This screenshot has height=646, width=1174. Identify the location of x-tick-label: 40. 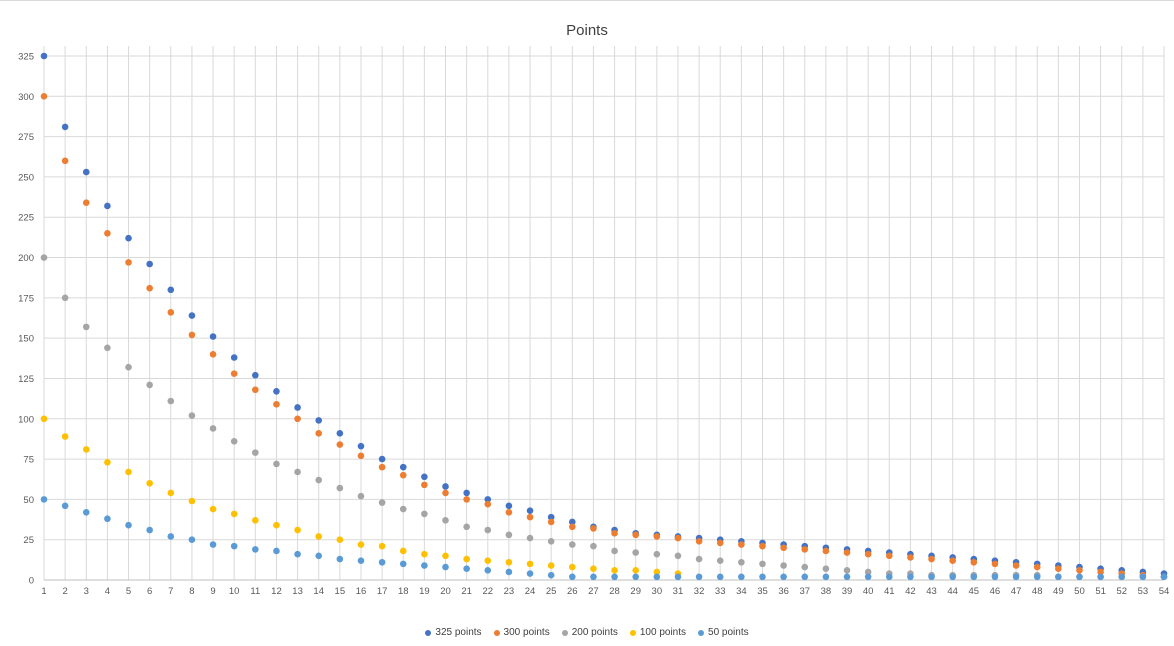
(868, 591).